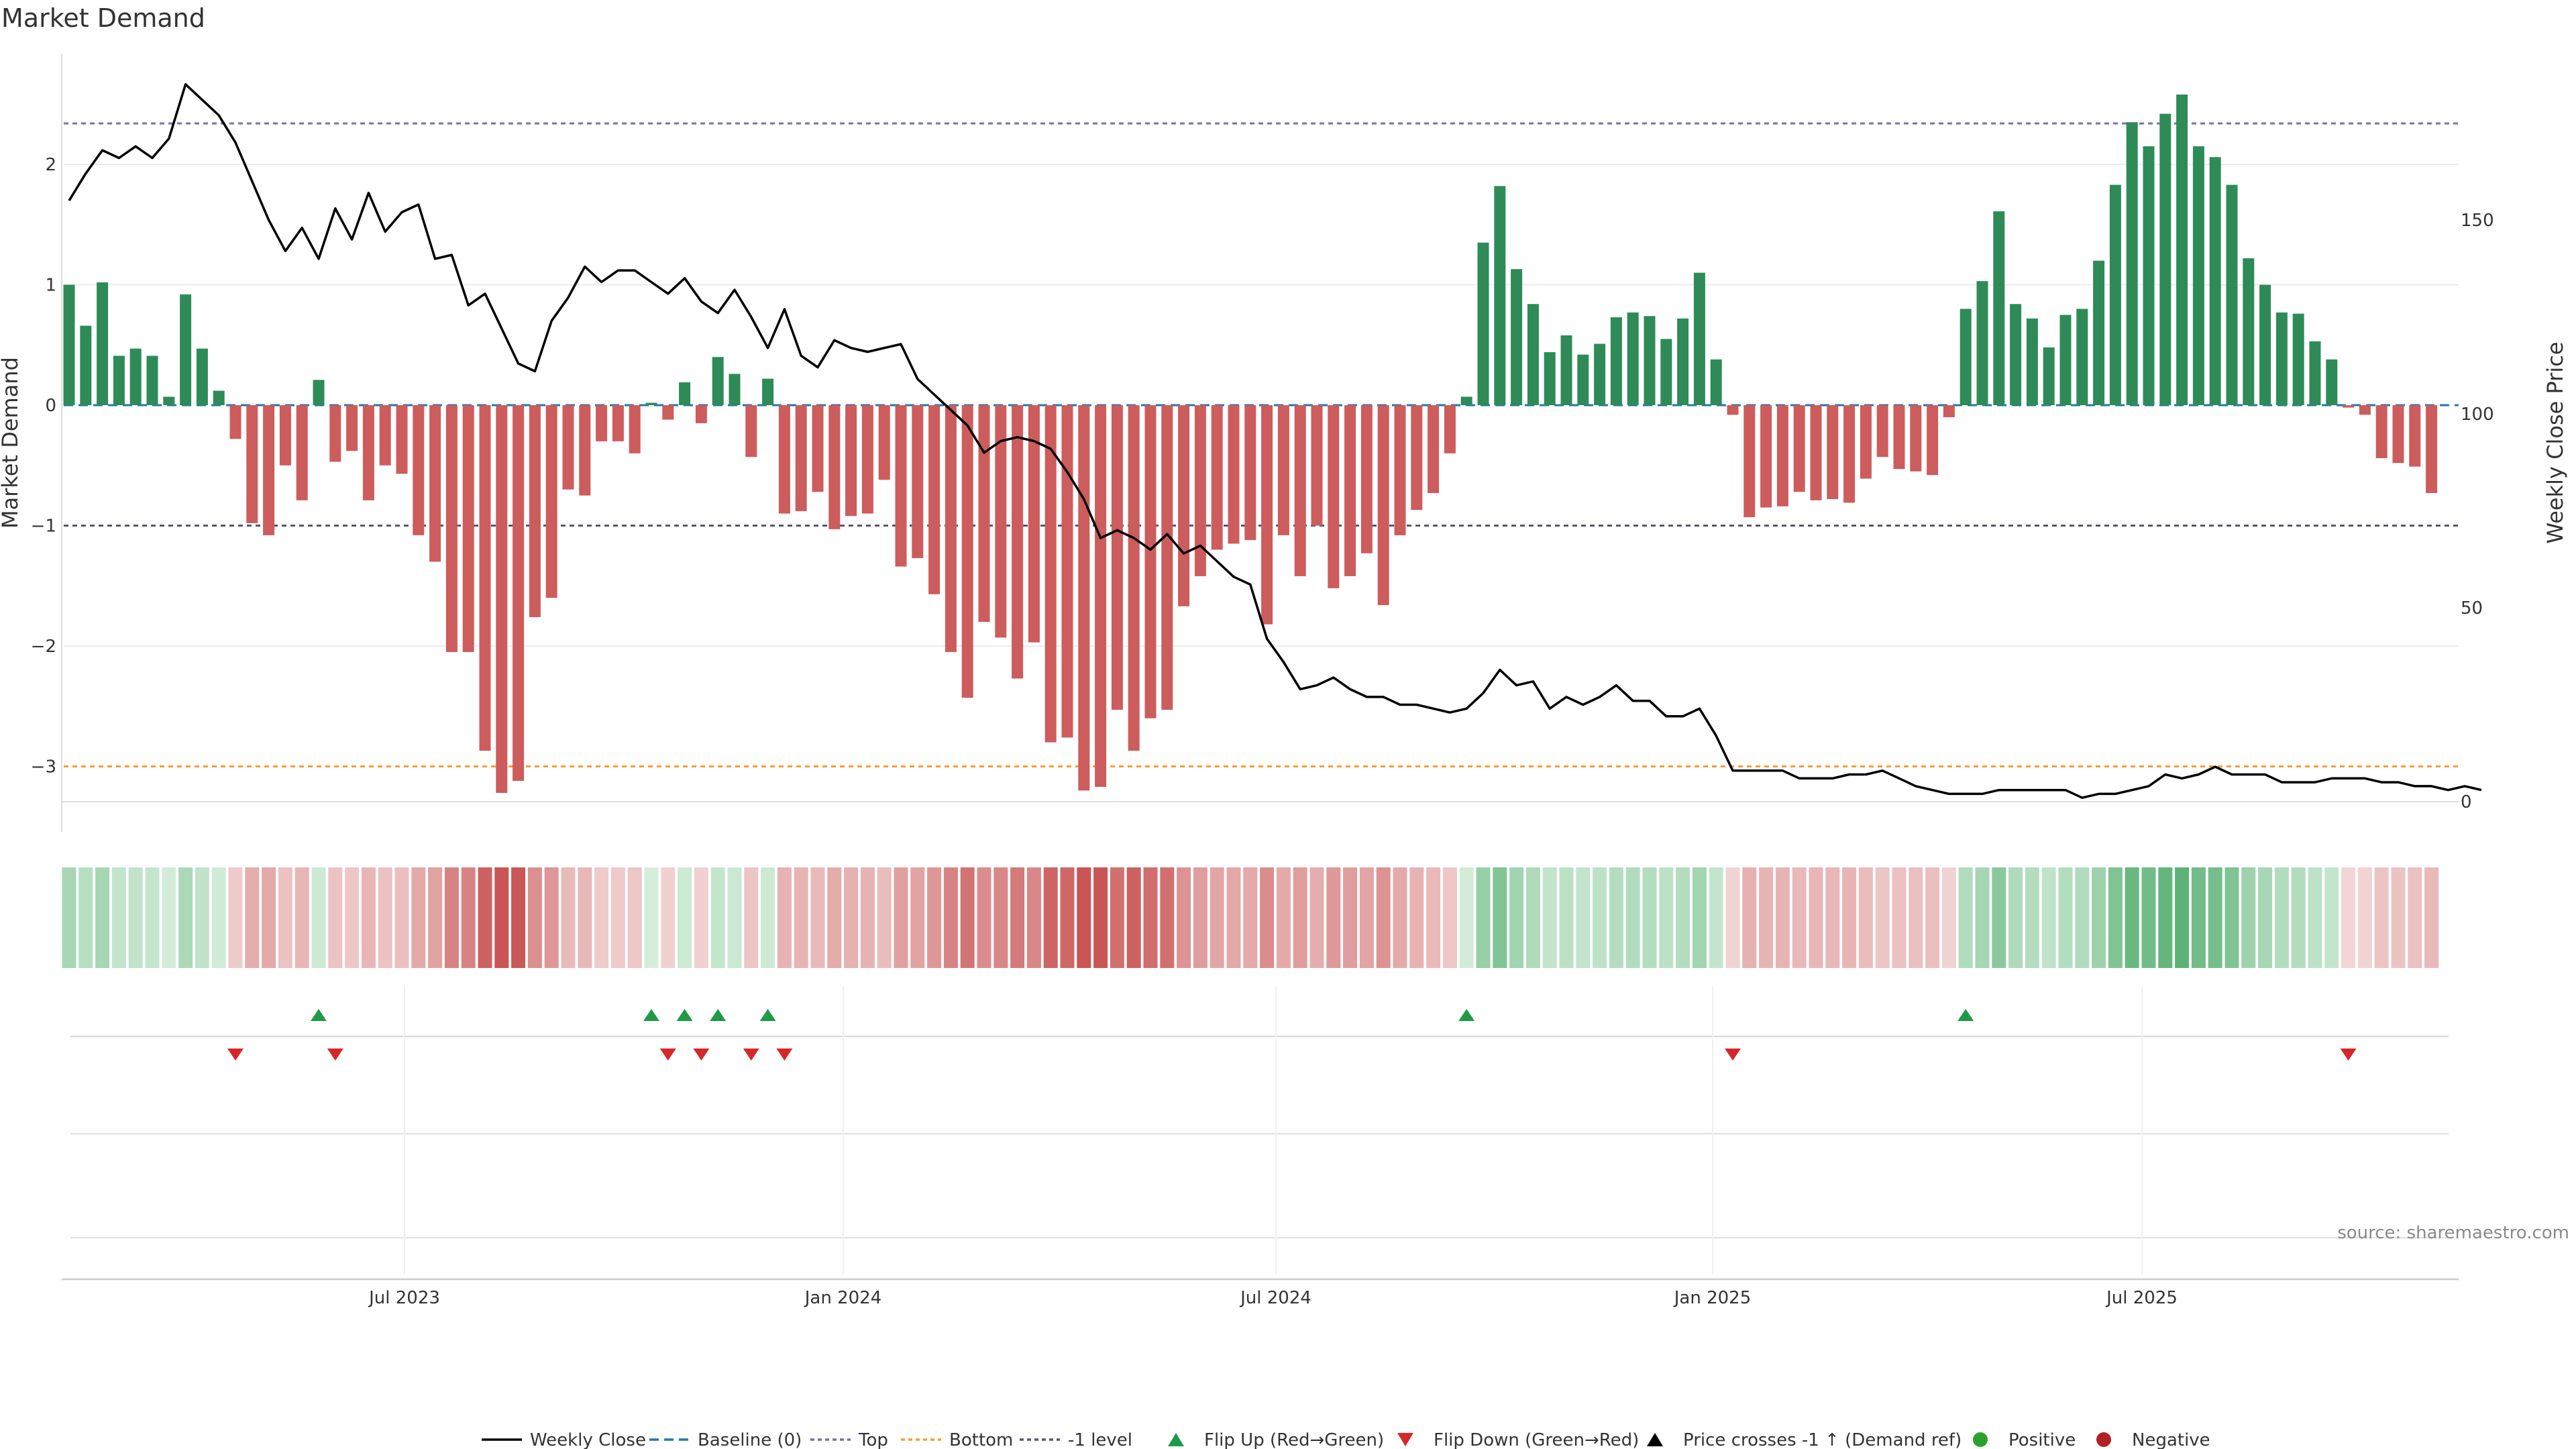  What do you see at coordinates (1536, 1439) in the screenshot?
I see `legend-label: Flip Down (Green→Red)` at bounding box center [1536, 1439].